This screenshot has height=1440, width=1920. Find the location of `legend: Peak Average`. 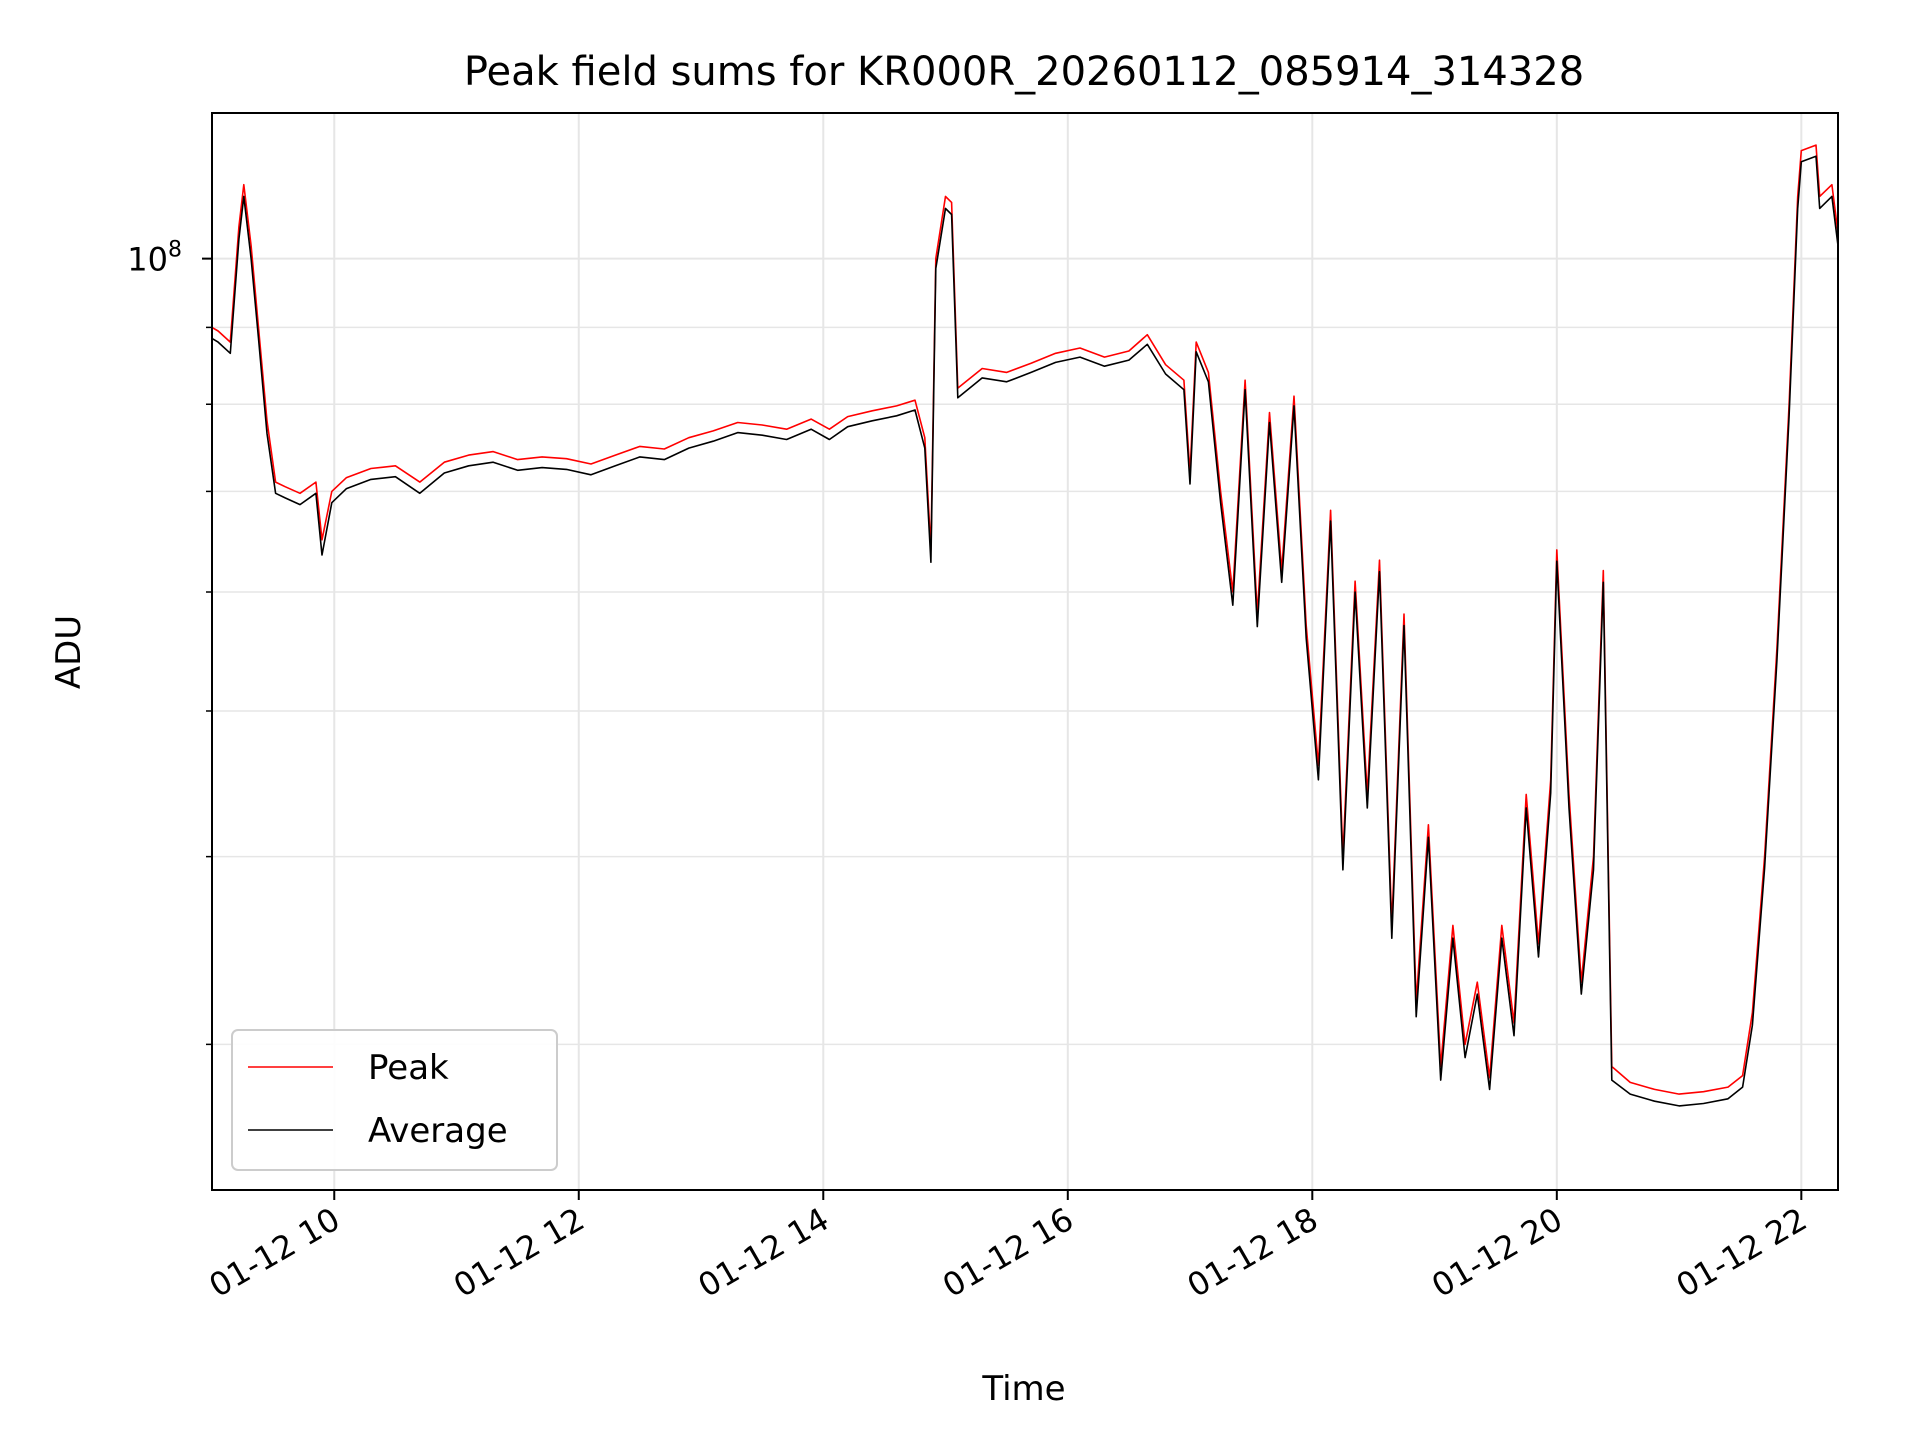

legend: Peak Average is located at coordinates (394, 1100).